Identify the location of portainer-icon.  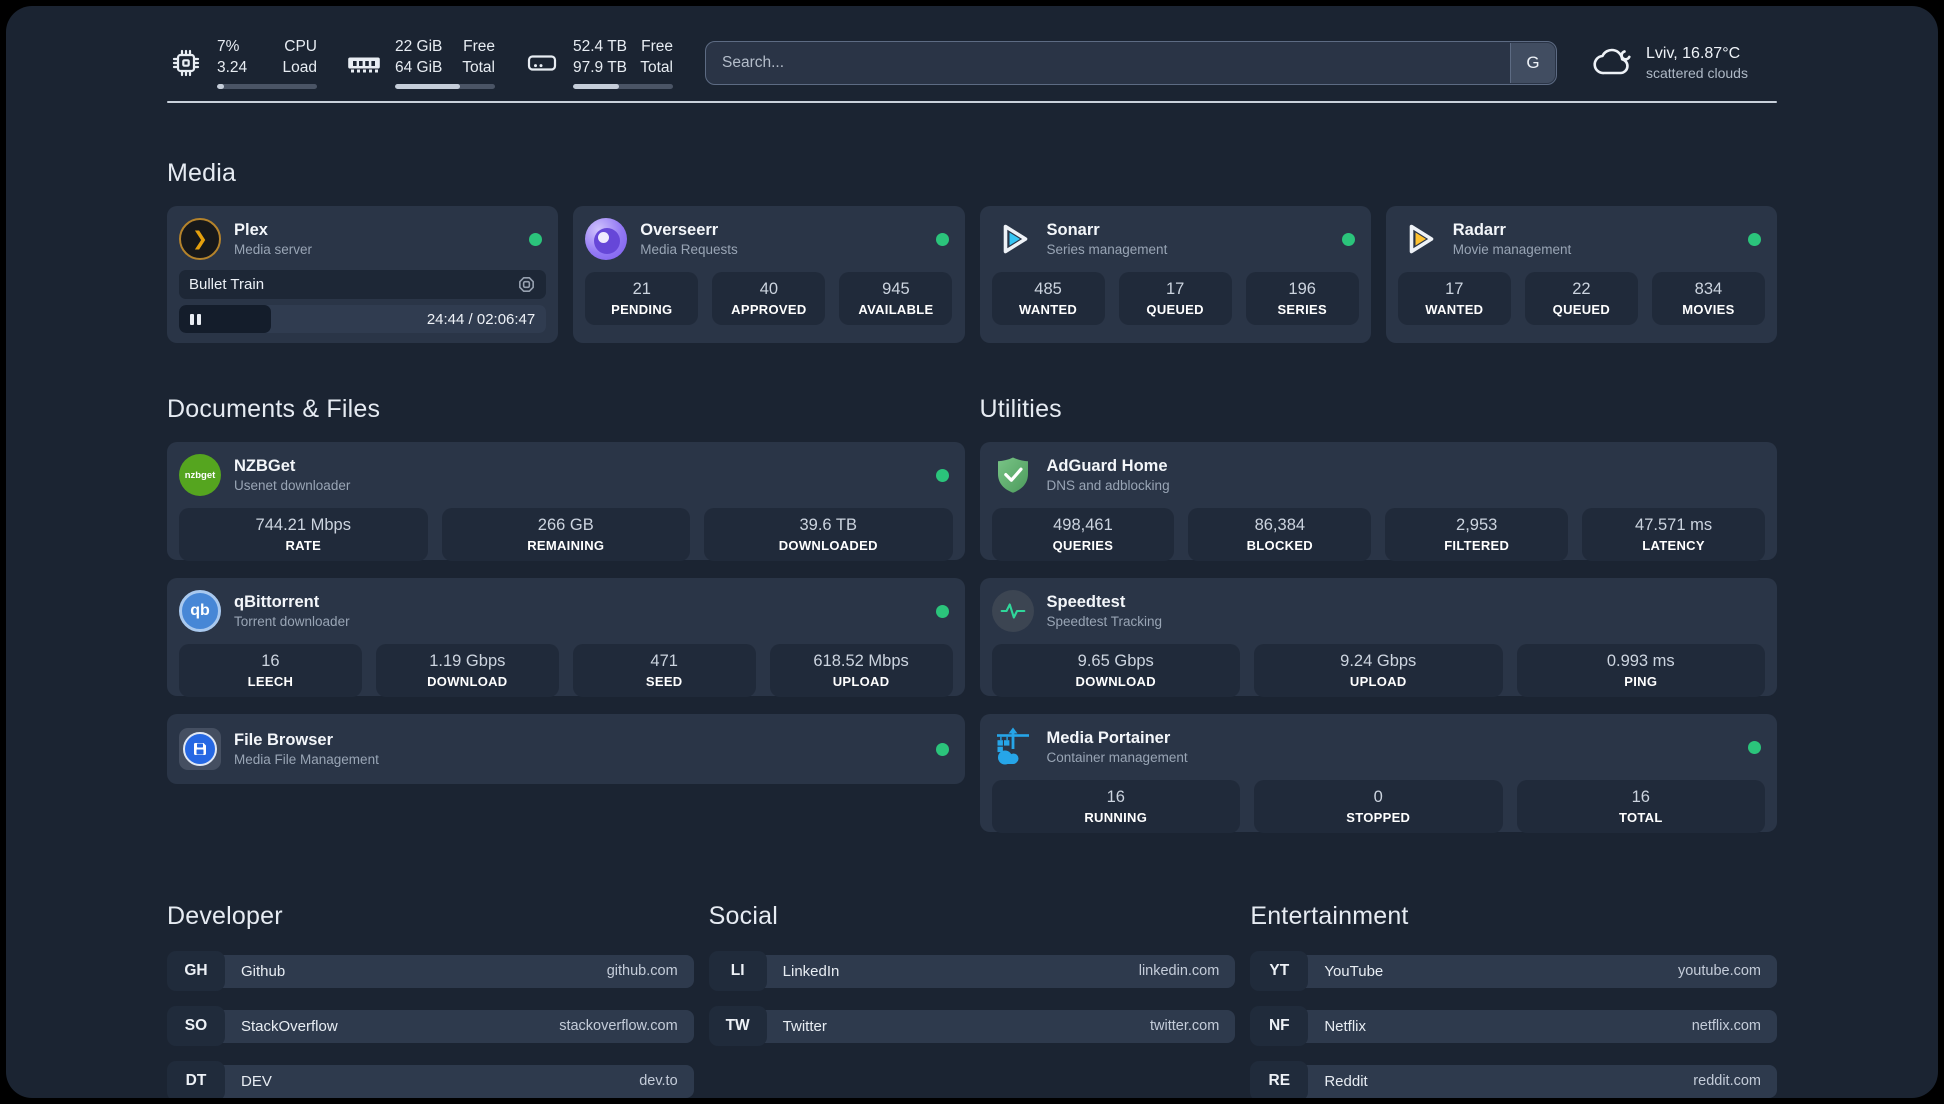
(1013, 747).